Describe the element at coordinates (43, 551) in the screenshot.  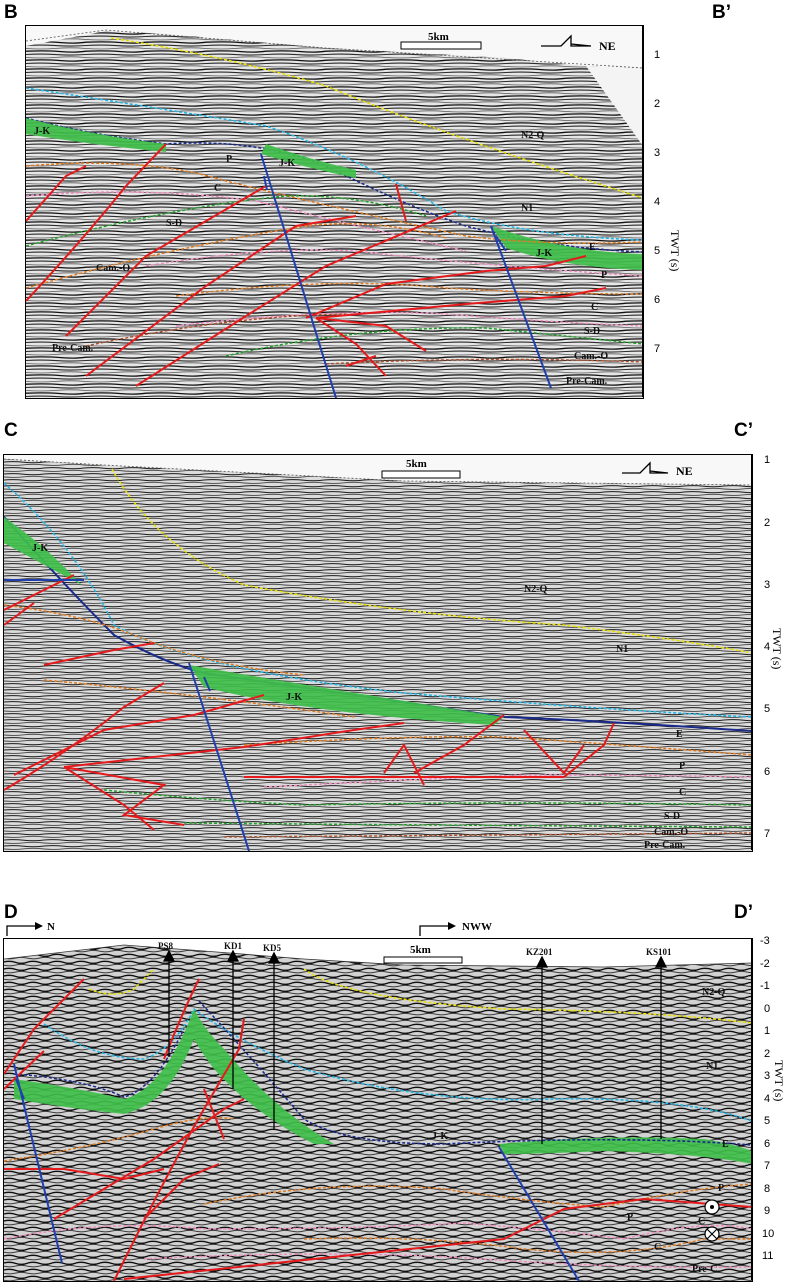
I see `panel-c-jk-bed-left` at that location.